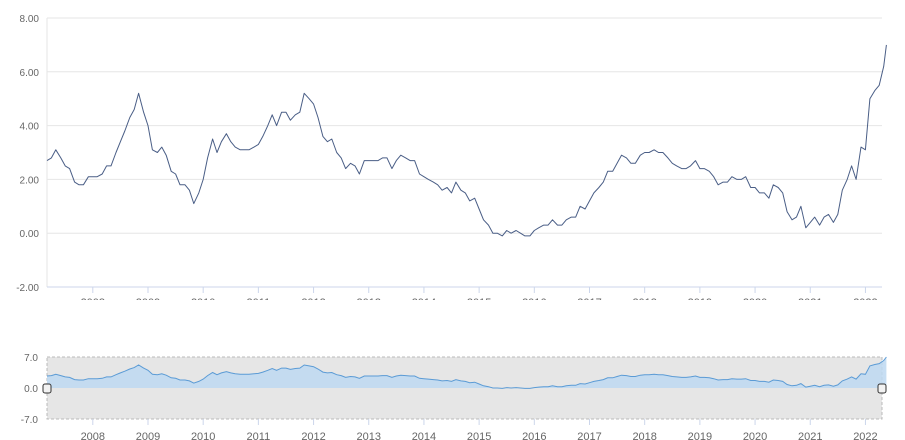 This screenshot has width=905, height=440. What do you see at coordinates (203, 435) in the screenshot?
I see `navigator-x-tick-label: 2010` at bounding box center [203, 435].